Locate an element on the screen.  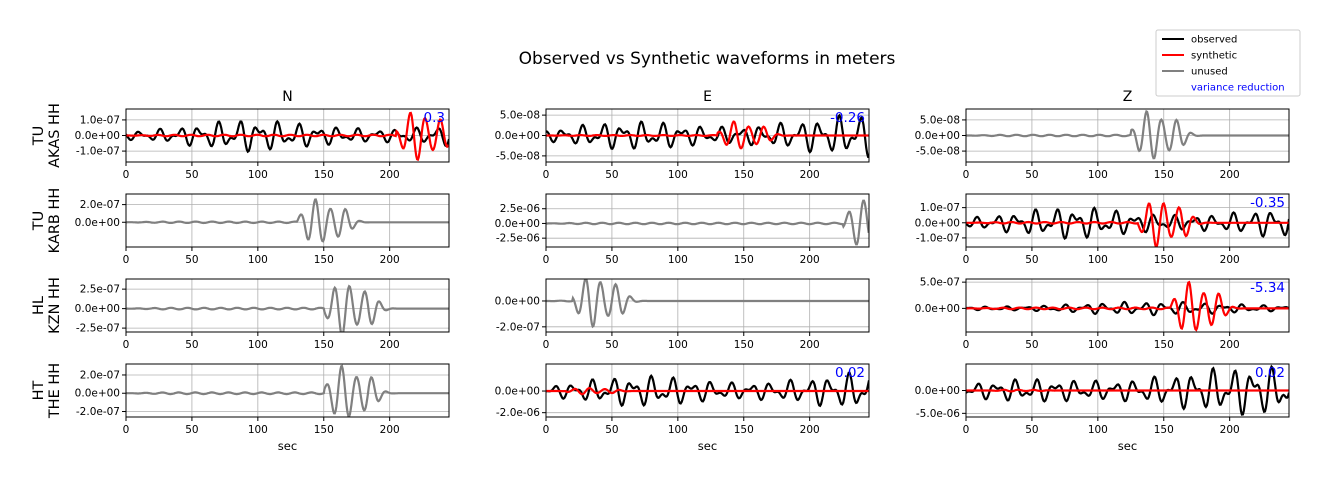
y-tick-label: -2.5e-06 is located at coordinates (518, 239).